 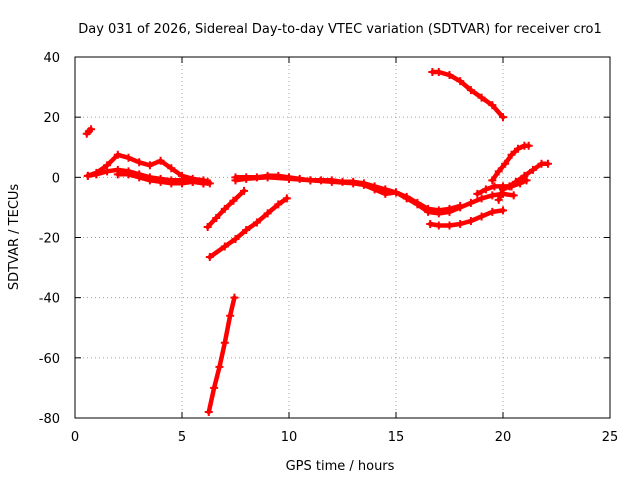 What do you see at coordinates (49, 239) in the screenshot?
I see `y-tick-label: -20` at bounding box center [49, 239].